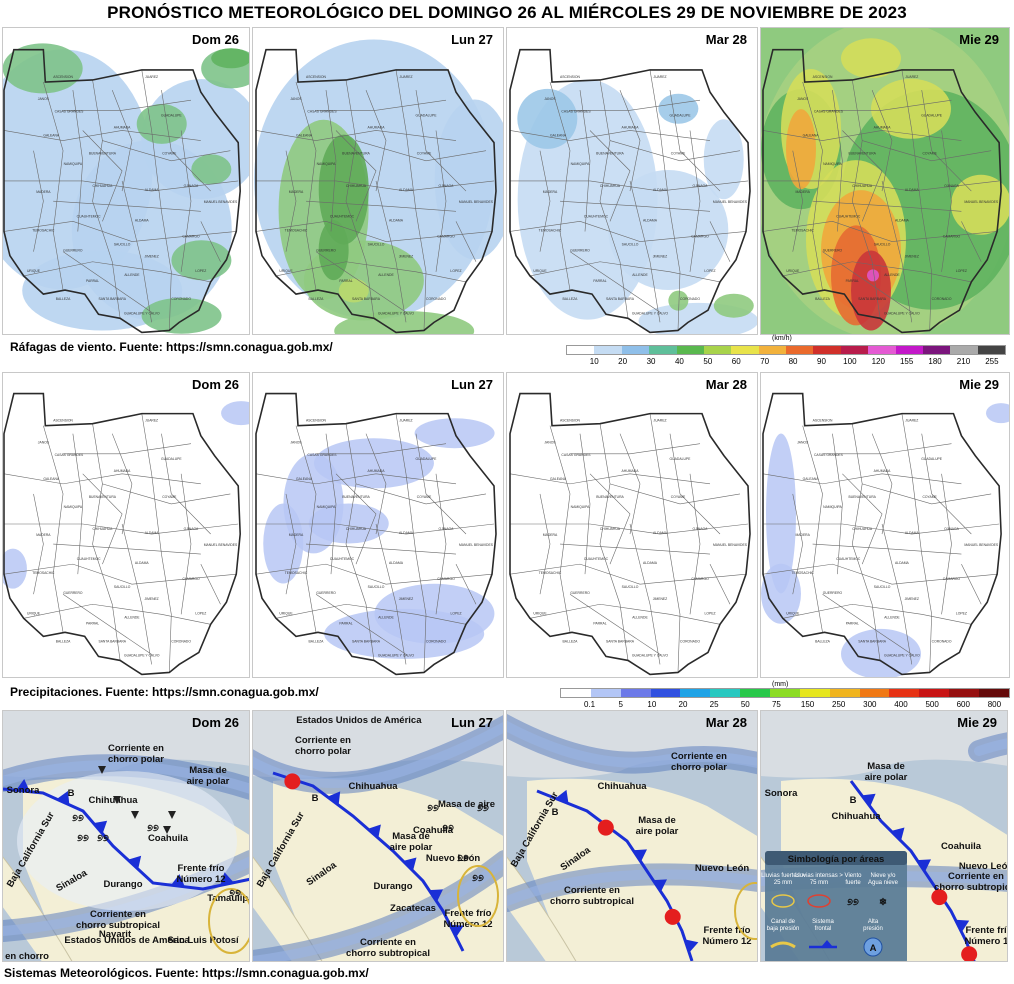  Describe the element at coordinates (377, 471) in the screenshot. I see `municipality-label: AHUMADA` at that location.